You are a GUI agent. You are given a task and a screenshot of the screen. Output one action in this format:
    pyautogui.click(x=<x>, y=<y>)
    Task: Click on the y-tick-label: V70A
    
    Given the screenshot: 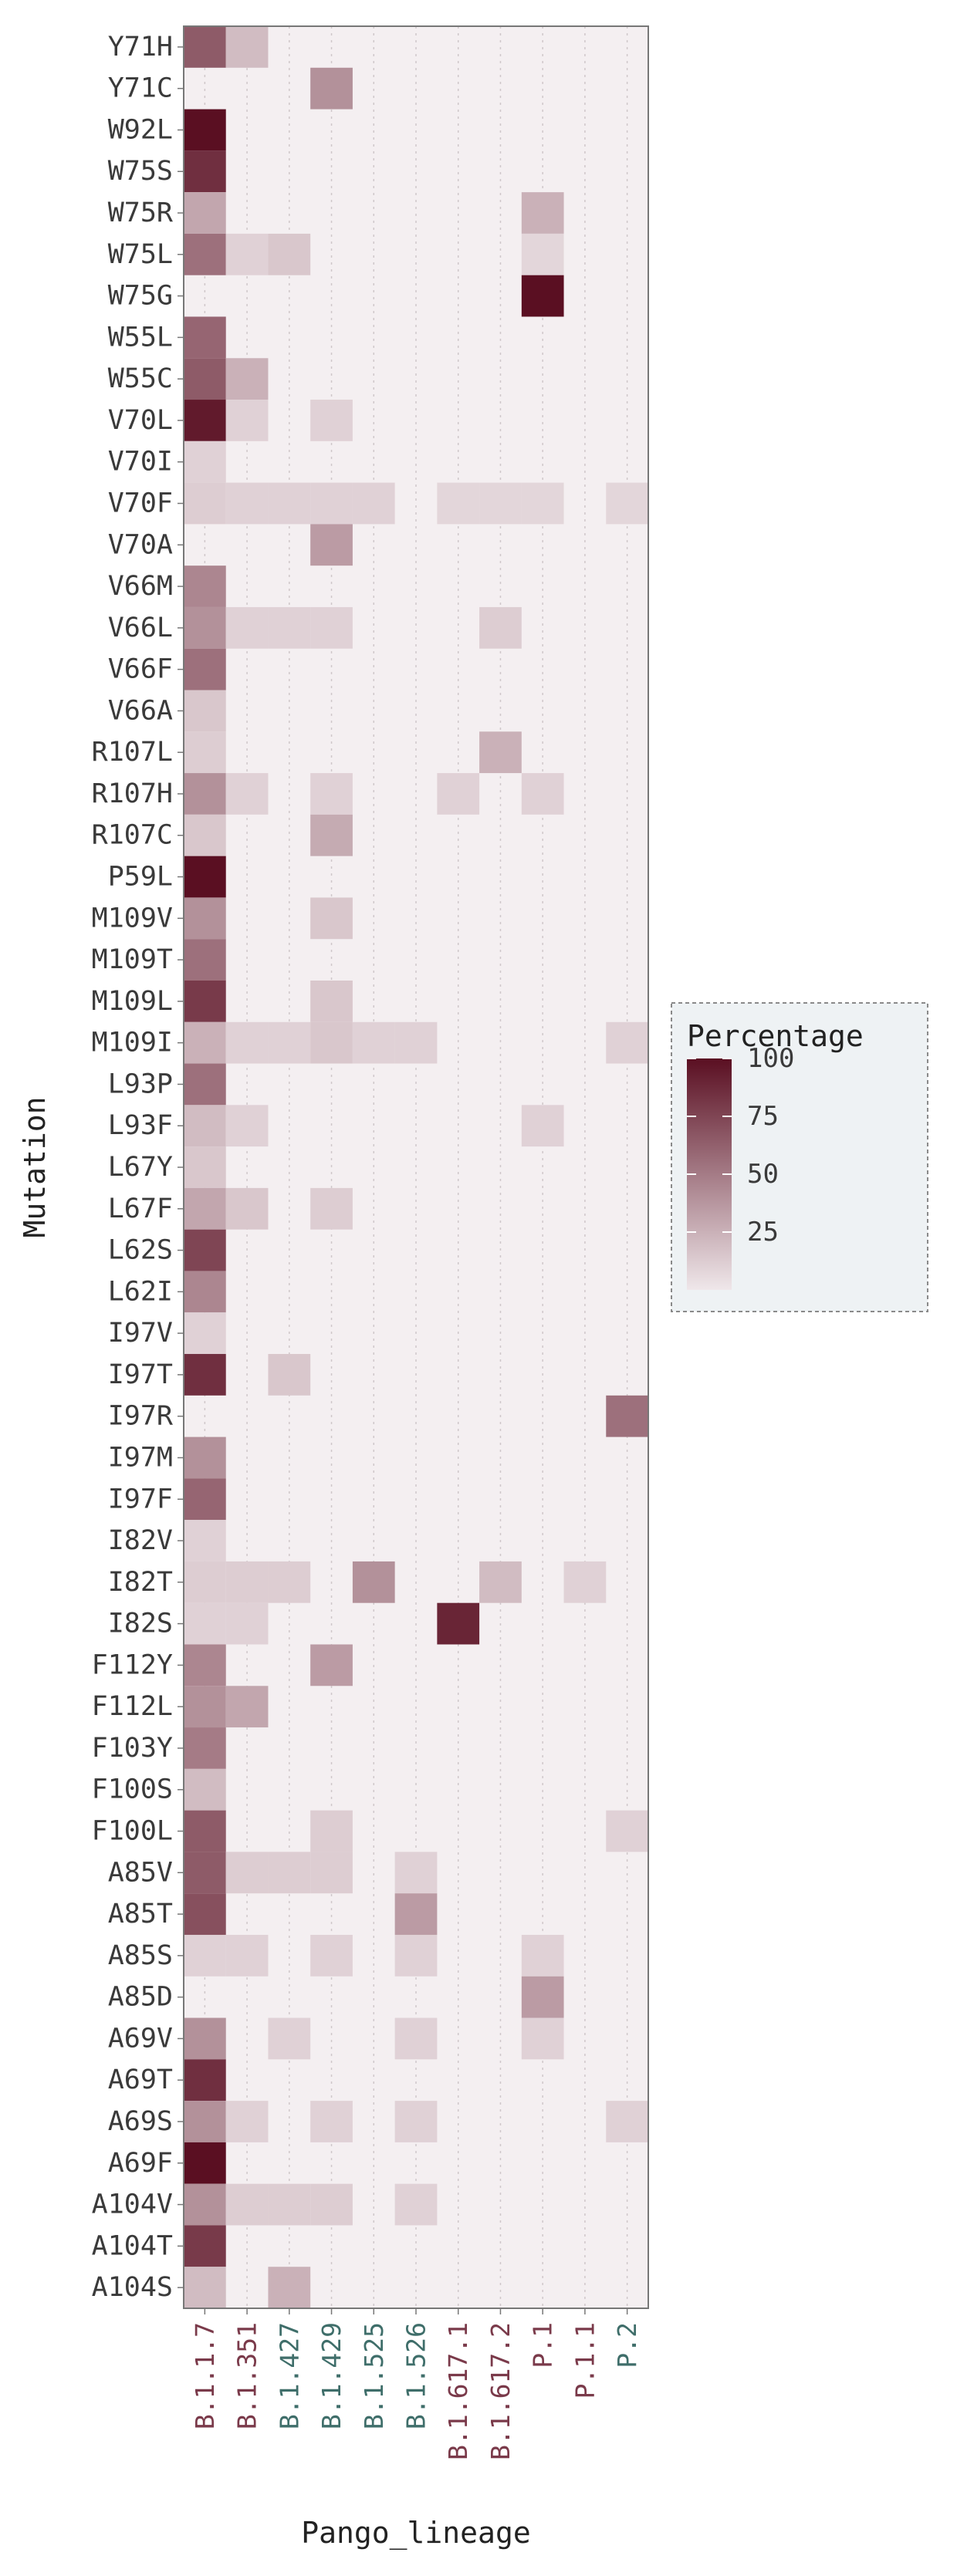 What is the action you would take?
    pyautogui.click(x=140, y=544)
    